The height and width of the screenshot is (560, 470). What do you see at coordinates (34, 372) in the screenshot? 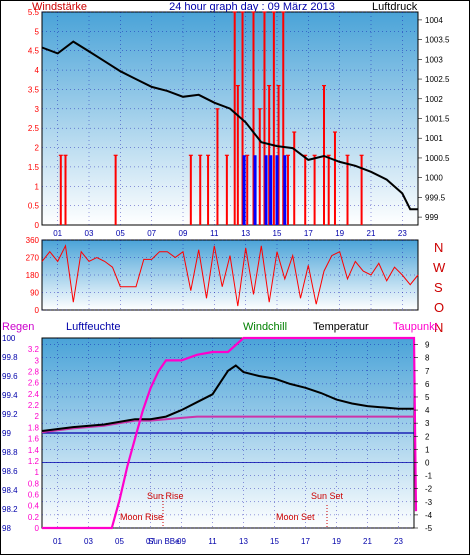
I see `rain-tick-label: 2.8` at bounding box center [34, 372].